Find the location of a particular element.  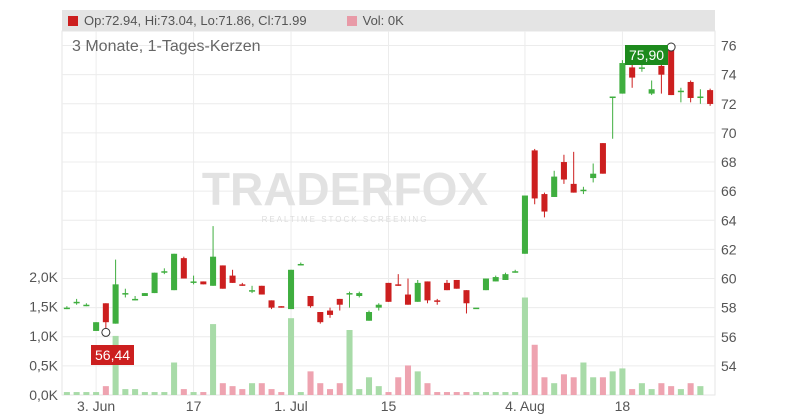

min-price-marker is located at coordinates (106, 332).